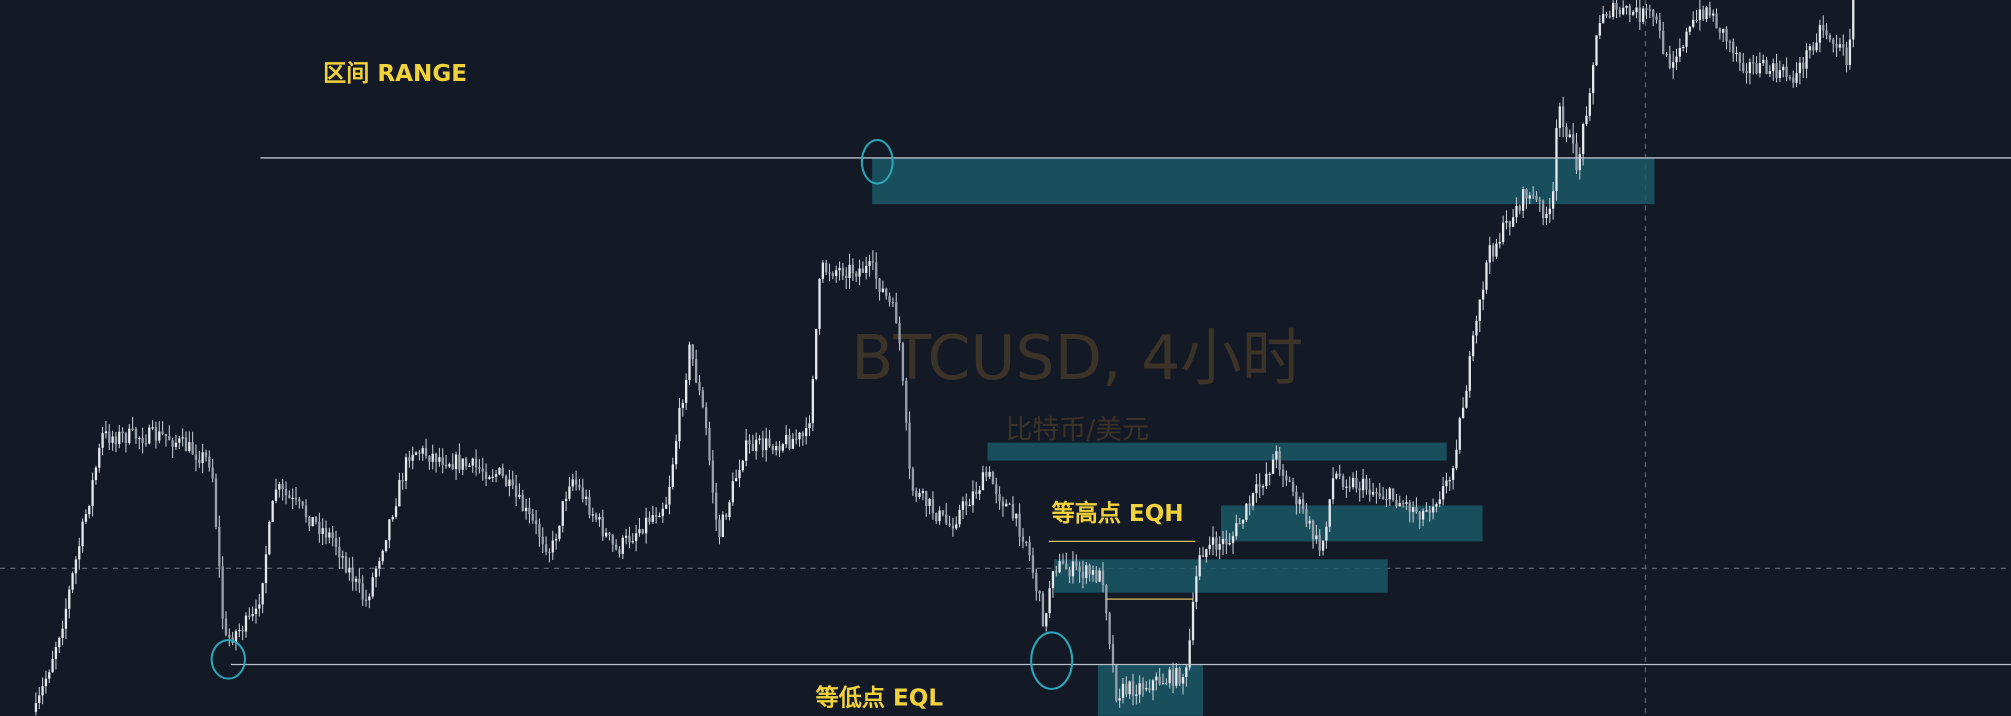 This screenshot has width=2011, height=716. What do you see at coordinates (880, 698) in the screenshot?
I see `eql-label: 等低点 EQL` at bounding box center [880, 698].